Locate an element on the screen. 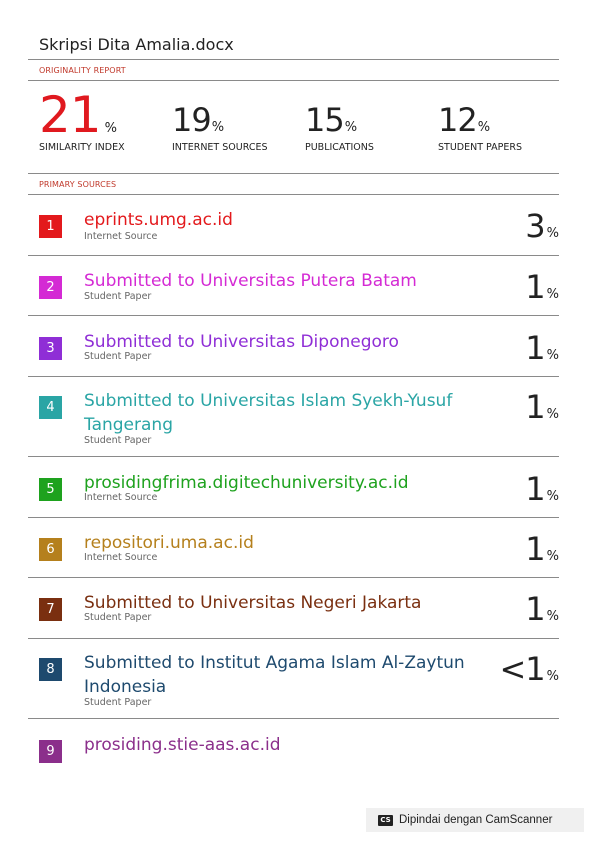 The width and height of the screenshot is (595, 842). stat-label: SIMILARITY INDEX is located at coordinates (82, 147).